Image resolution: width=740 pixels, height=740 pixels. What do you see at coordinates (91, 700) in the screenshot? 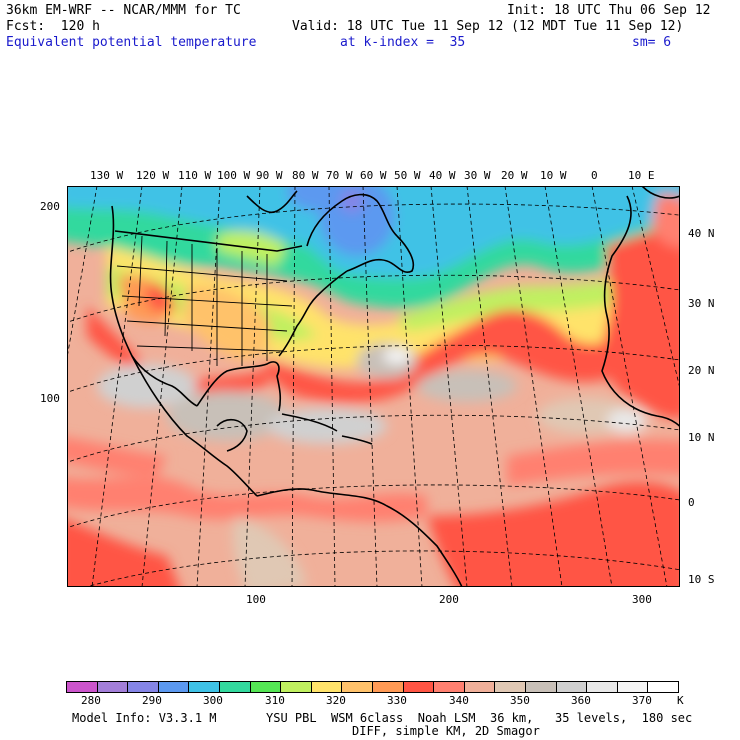
I see `colorbar-label: 280` at bounding box center [91, 700].